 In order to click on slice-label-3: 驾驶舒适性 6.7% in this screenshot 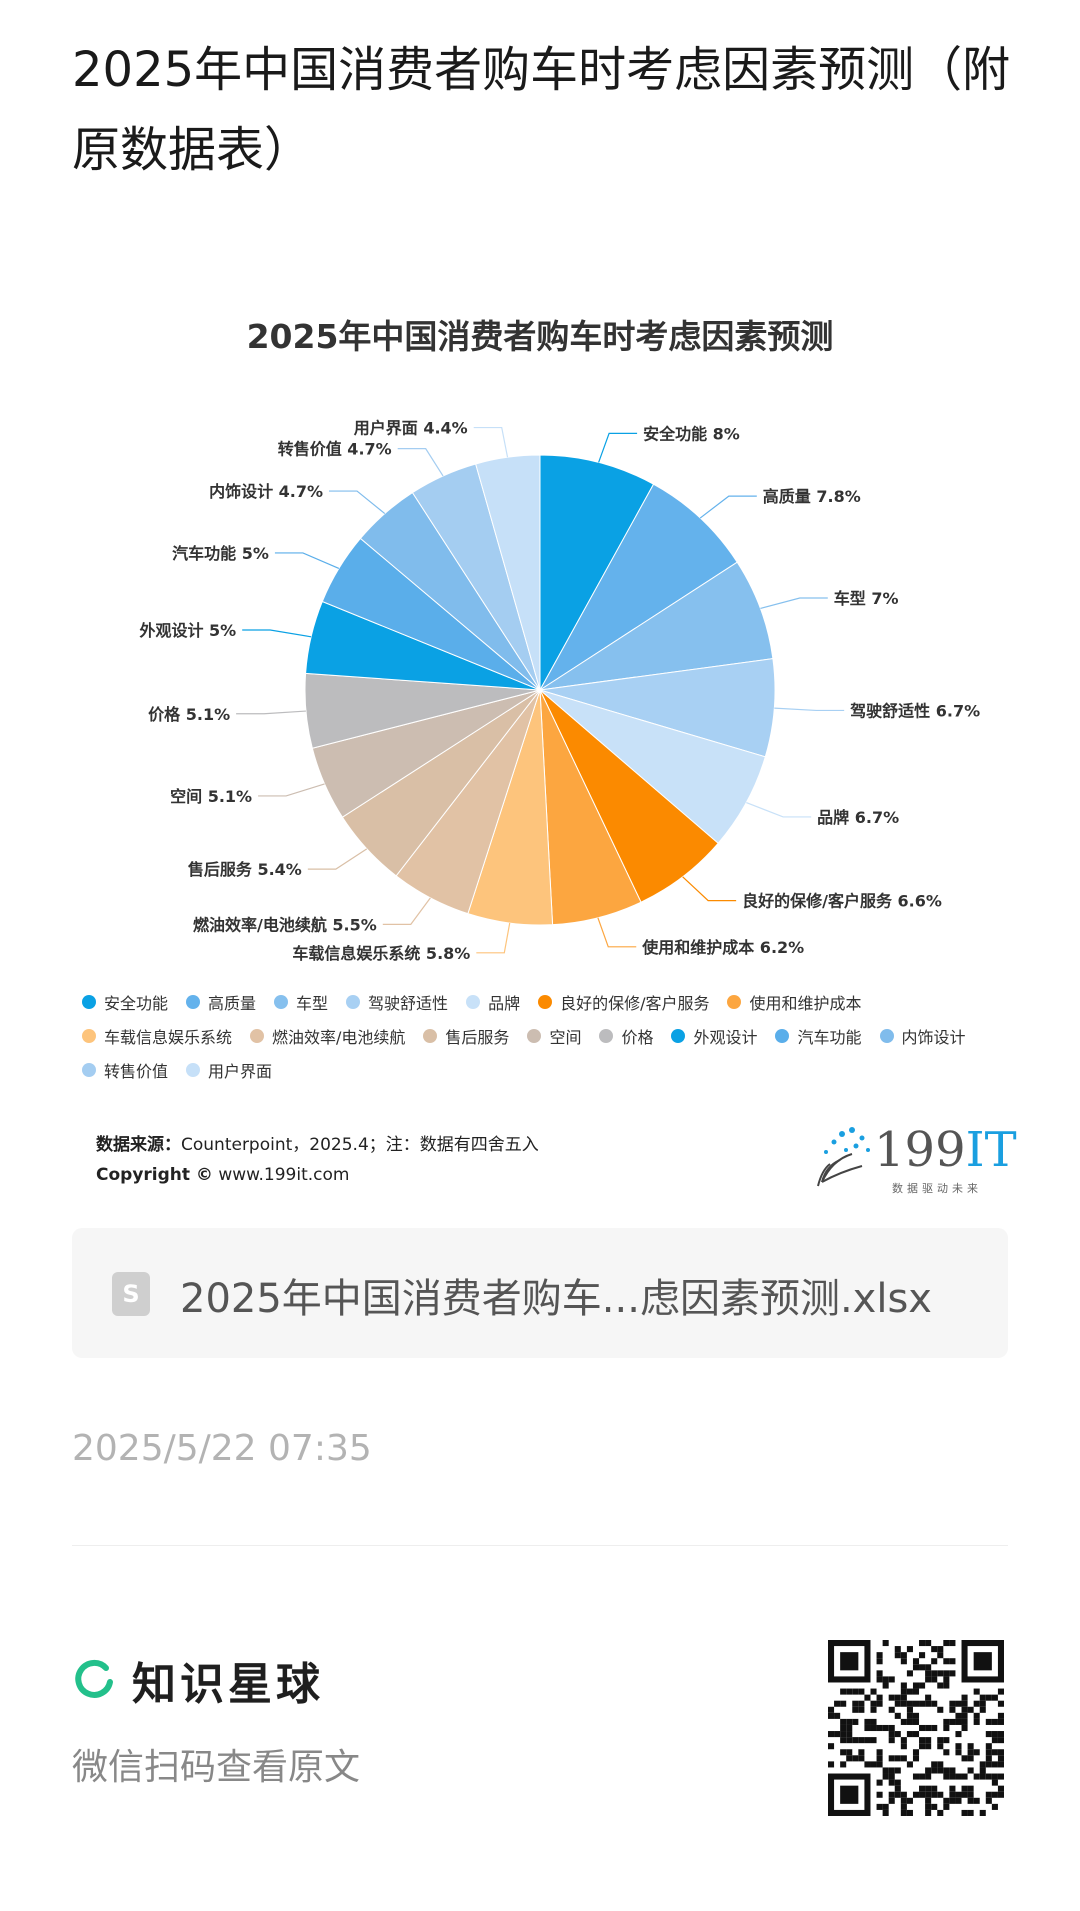, I will do `click(914, 710)`.